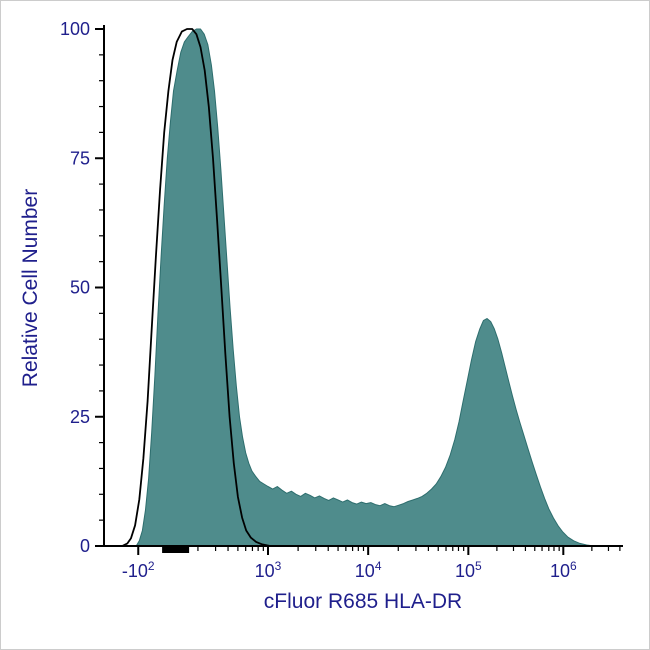 The image size is (650, 650). What do you see at coordinates (468, 570) in the screenshot?
I see `x-tick-label: 10⁵` at bounding box center [468, 570].